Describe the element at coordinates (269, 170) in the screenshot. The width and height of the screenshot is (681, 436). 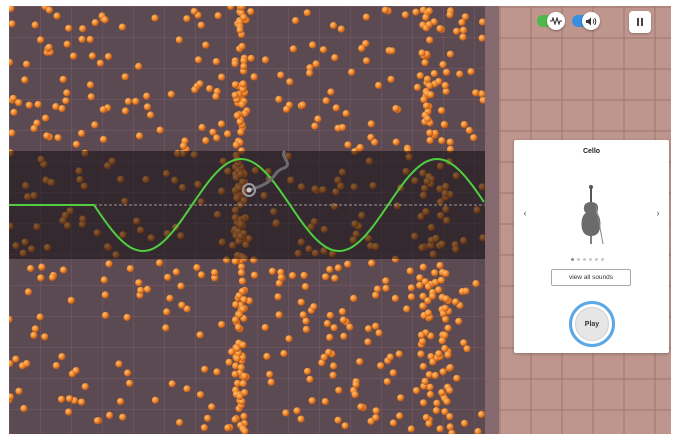
I see `probe-cable` at that location.